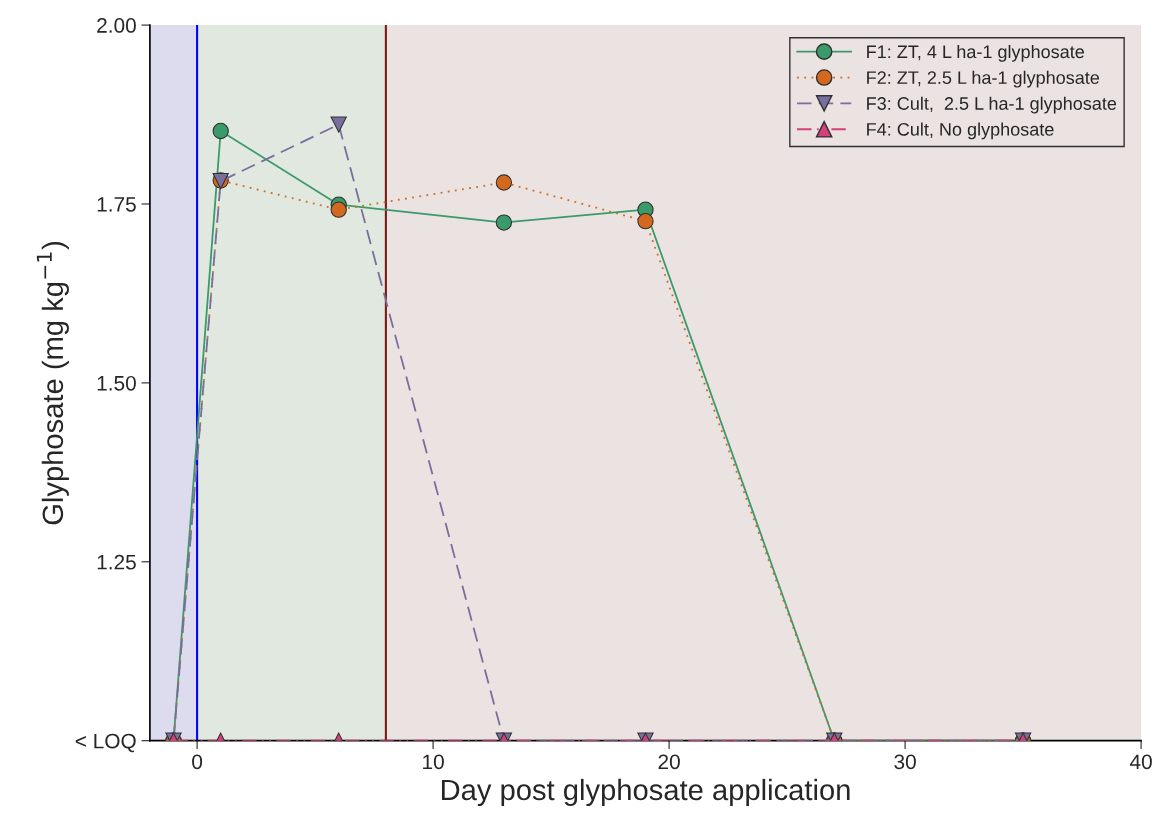 The image size is (1162, 836). What do you see at coordinates (116, 25) in the screenshot?
I see `y-tick-label: 2.00` at bounding box center [116, 25].